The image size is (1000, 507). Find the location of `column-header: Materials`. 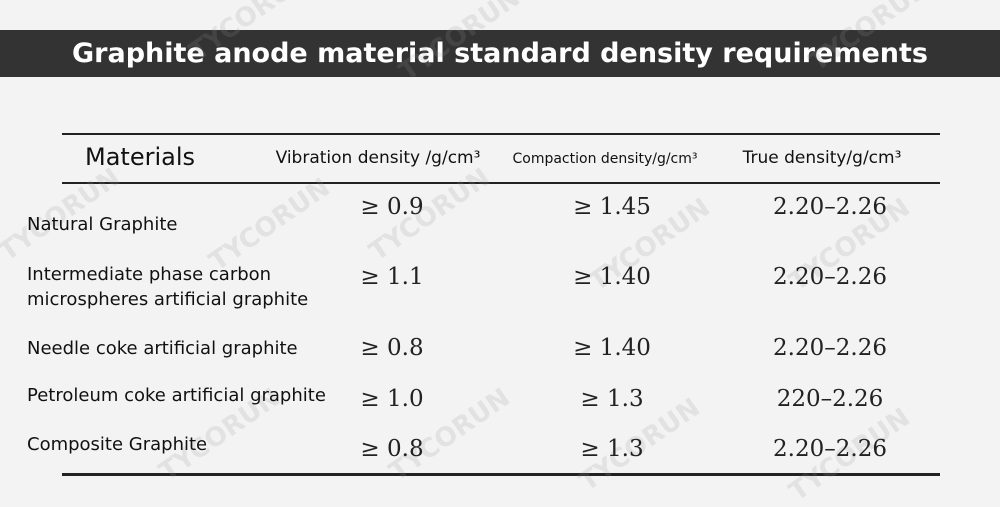

column-header: Materials is located at coordinates (140, 157).